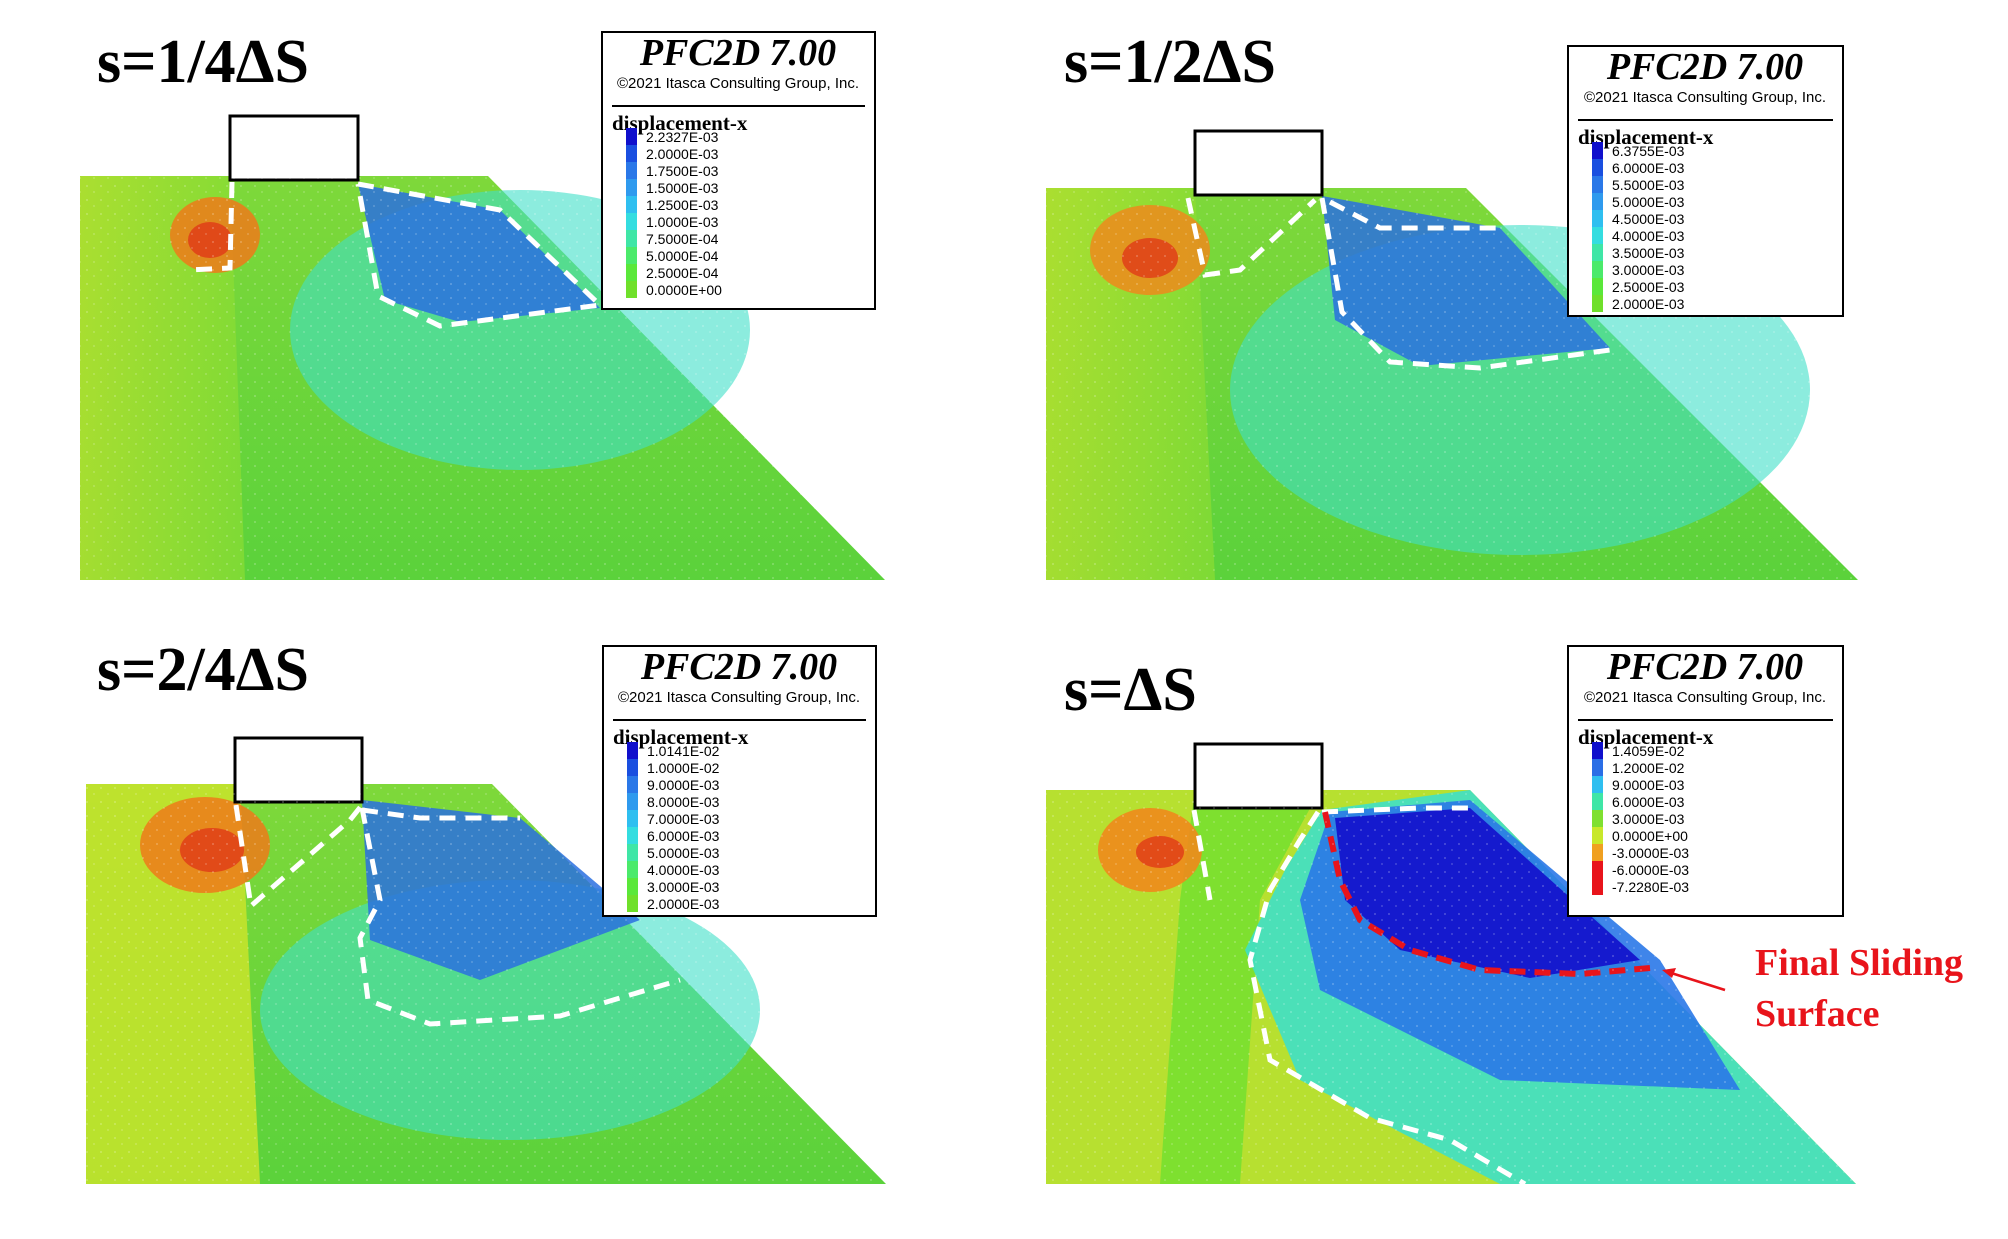  I want to click on legend-value: 1.0000E-02, so click(683, 768).